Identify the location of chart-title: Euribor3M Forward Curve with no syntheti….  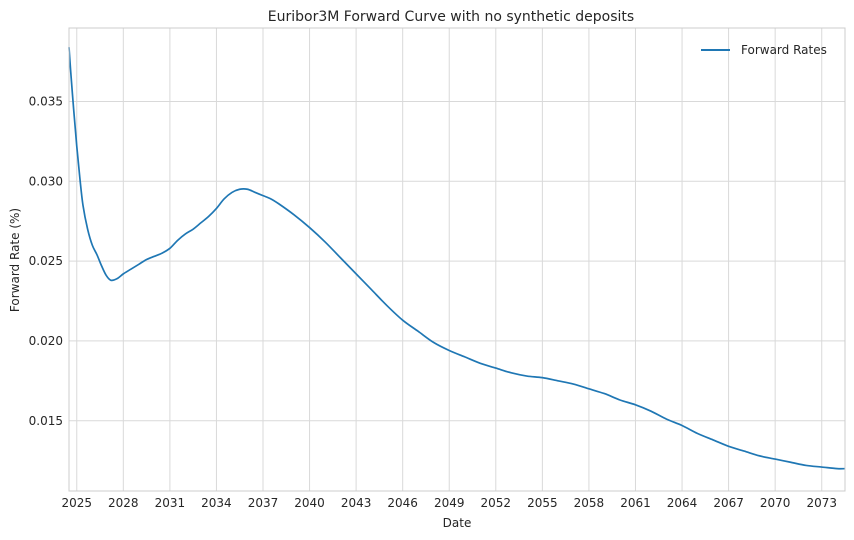
(451, 17).